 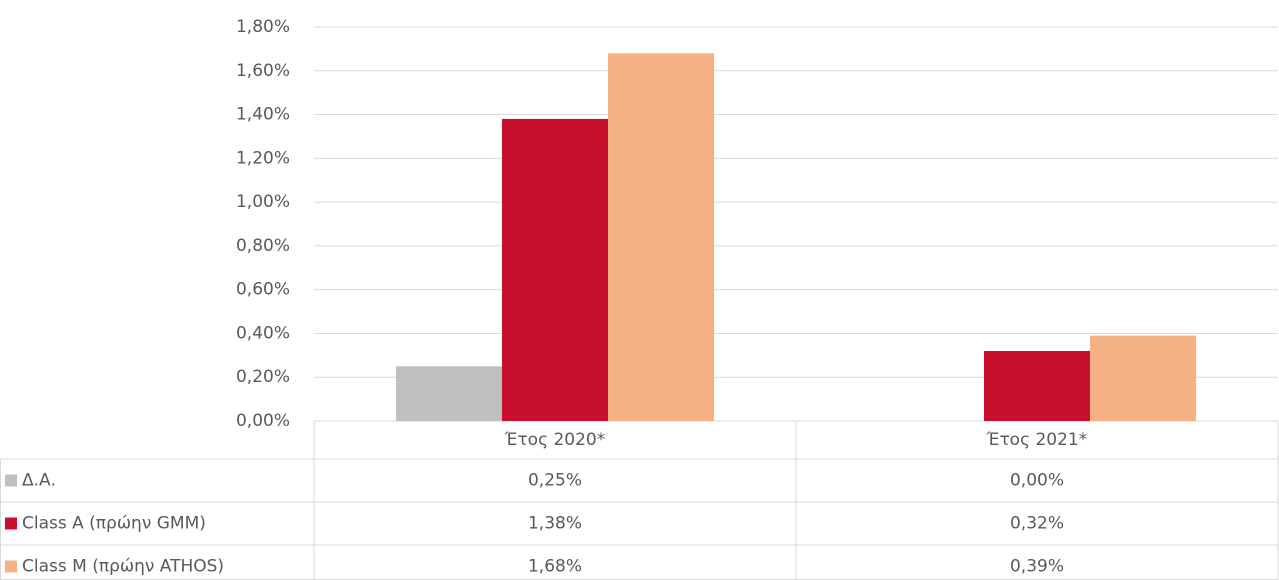 What do you see at coordinates (263, 377) in the screenshot?
I see `y-tick-label: 0,20%` at bounding box center [263, 377].